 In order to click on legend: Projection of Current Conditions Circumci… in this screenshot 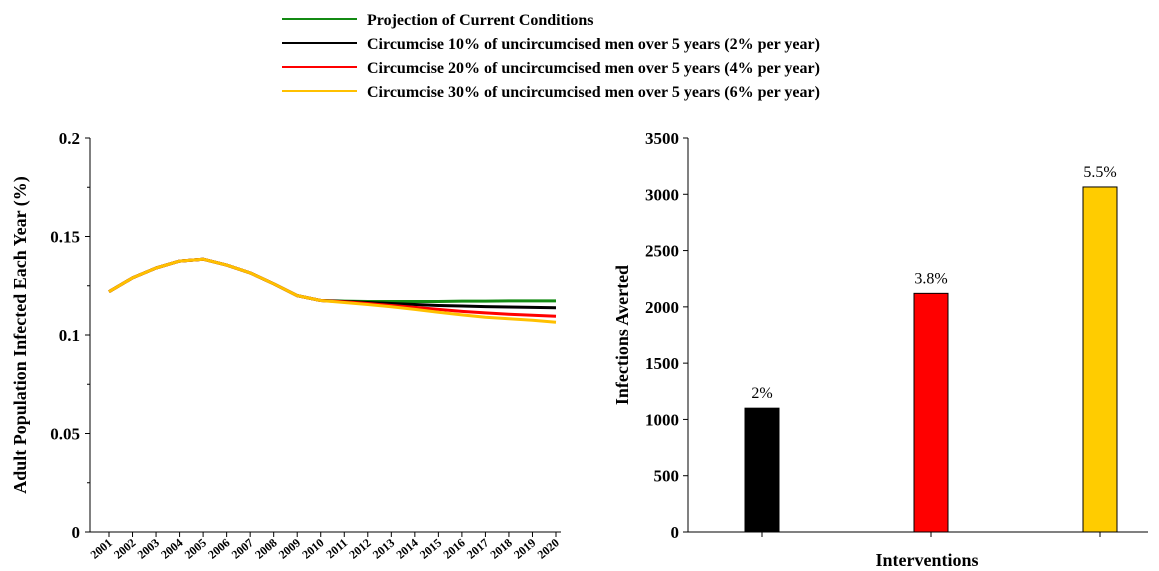, I will do `click(551, 56)`.